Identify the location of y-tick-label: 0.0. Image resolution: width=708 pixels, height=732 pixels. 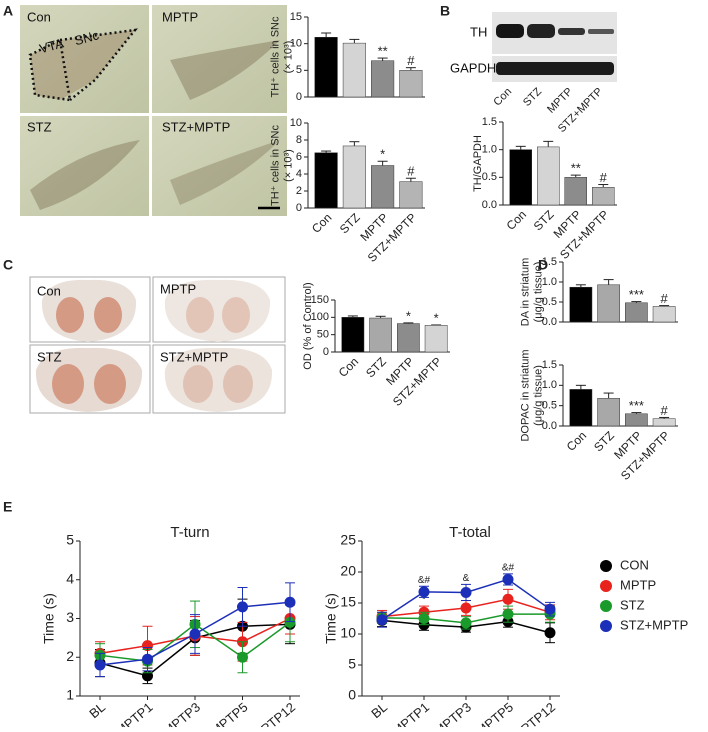
(549, 322).